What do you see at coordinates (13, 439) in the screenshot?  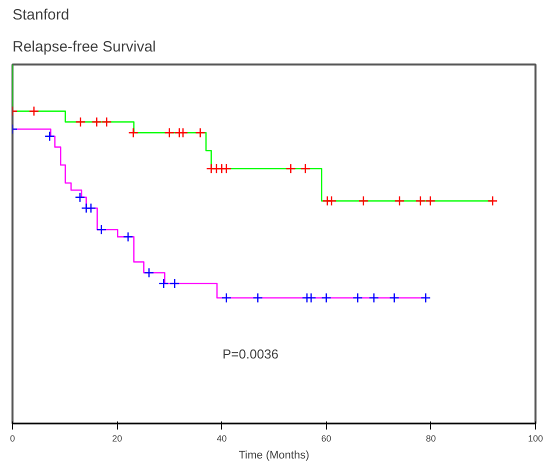 I see `x-tick-label: 0` at bounding box center [13, 439].